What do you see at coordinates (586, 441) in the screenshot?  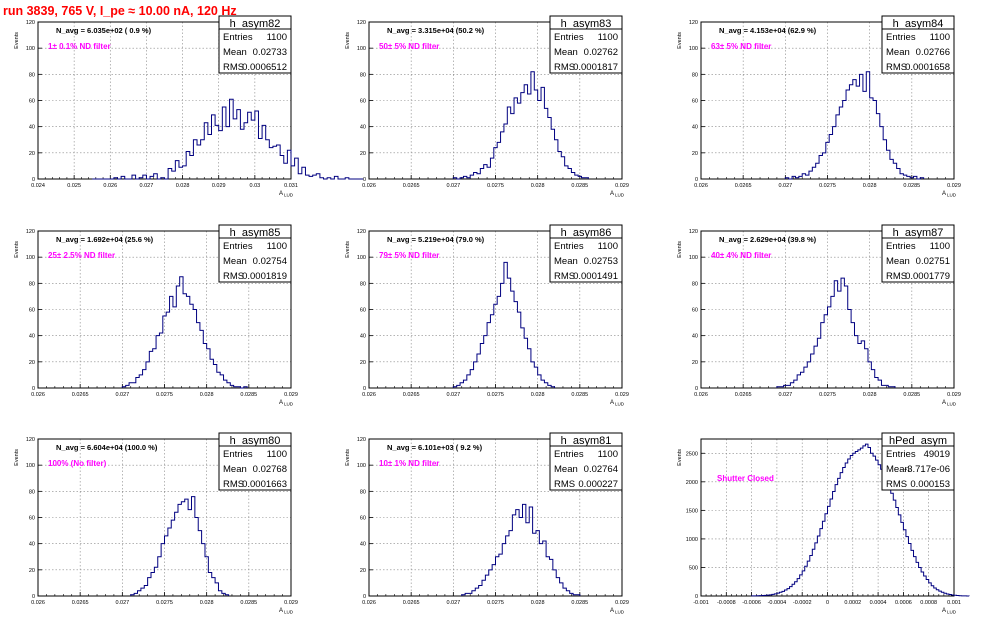 I see `stats-title: h_asym81` at bounding box center [586, 441].